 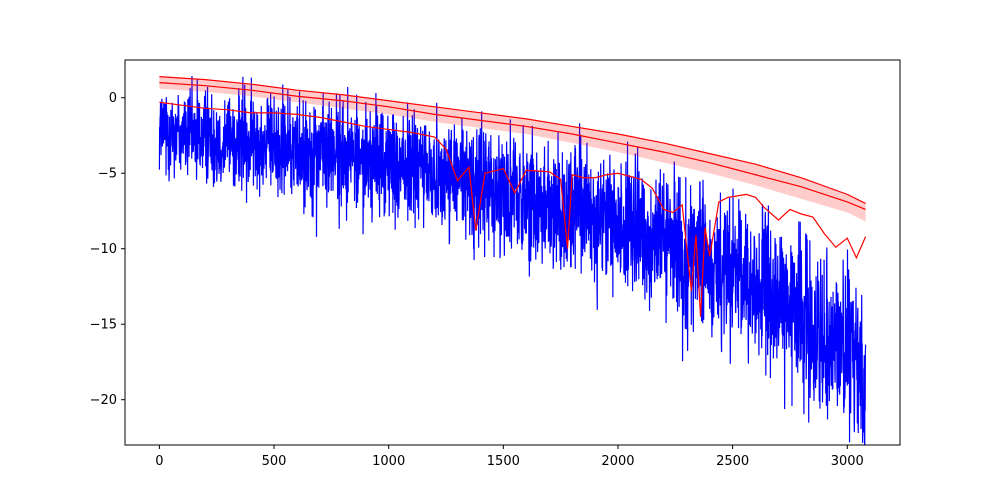 I want to click on x-tick-label: 0, so click(x=159, y=461).